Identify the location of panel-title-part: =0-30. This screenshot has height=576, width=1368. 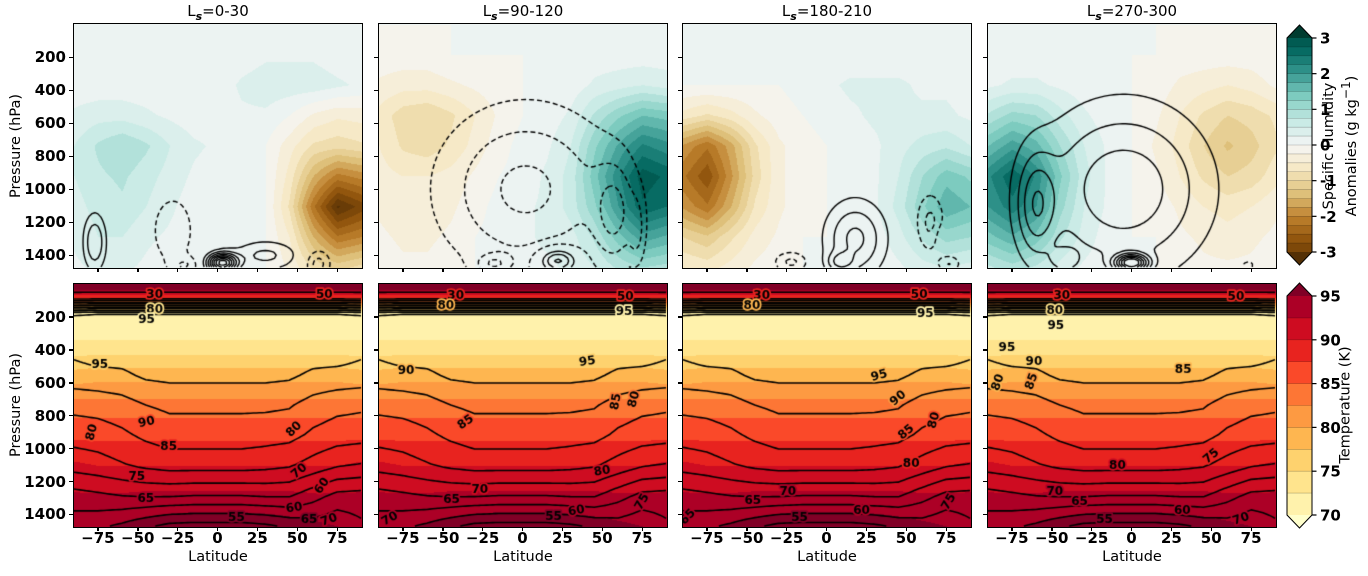
(225, 11).